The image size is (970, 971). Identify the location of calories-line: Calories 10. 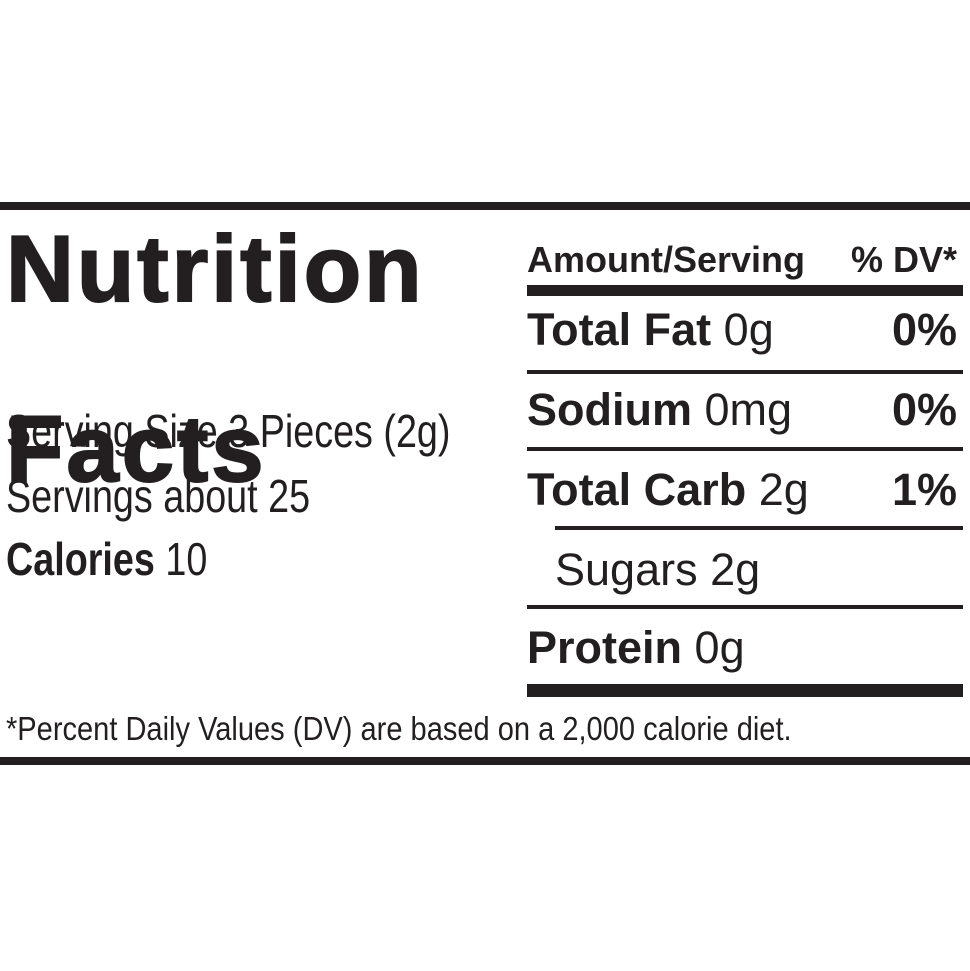
(106, 559).